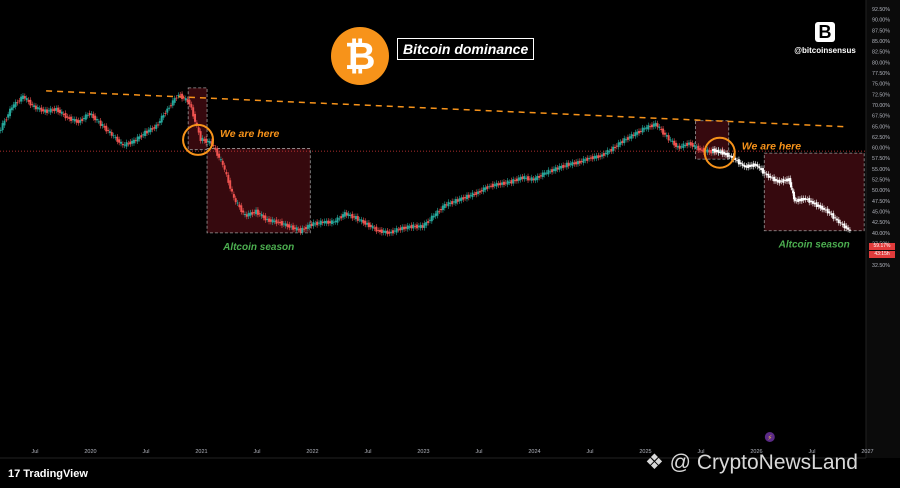  Describe the element at coordinates (881, 127) in the screenshot. I see `y-tick-label: 65.00%` at that location.